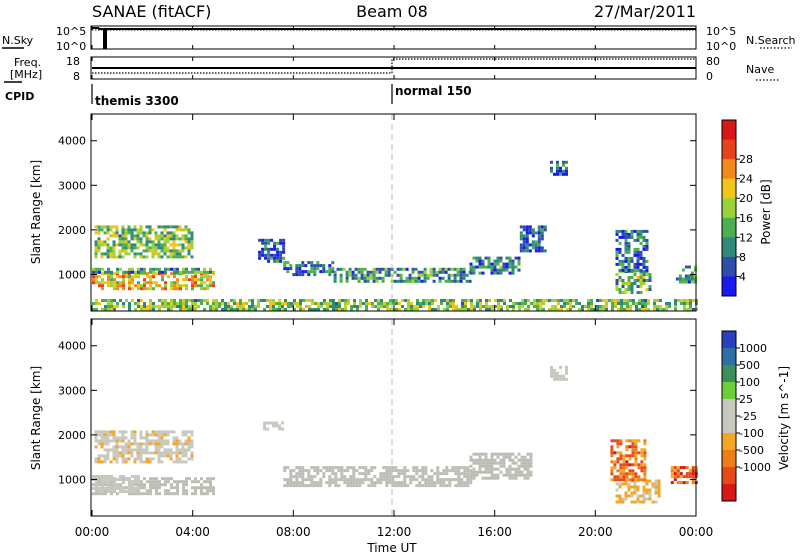 This screenshot has height=554, width=800. Describe the element at coordinates (746, 237) in the screenshot. I see `colorbar-tick-label: 12` at that location.